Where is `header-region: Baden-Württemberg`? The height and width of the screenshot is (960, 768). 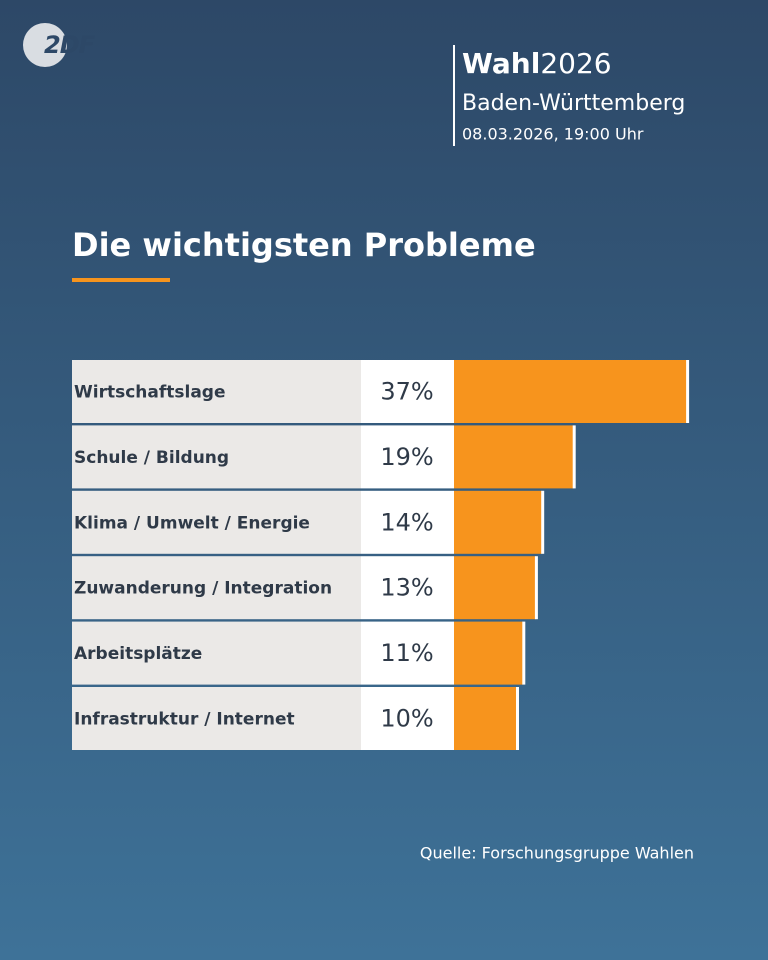 header-region: Baden-Württemberg is located at coordinates (573, 103).